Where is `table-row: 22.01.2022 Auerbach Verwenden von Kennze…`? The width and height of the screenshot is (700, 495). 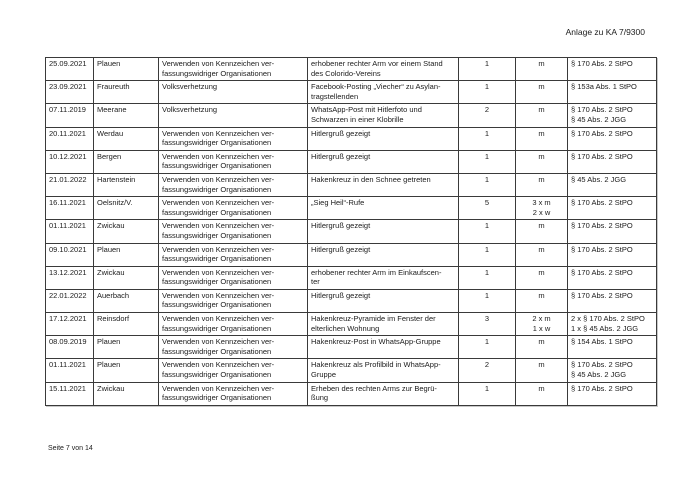 table-row: 22.01.2022 Auerbach Verwenden von Kennze… is located at coordinates (351, 301).